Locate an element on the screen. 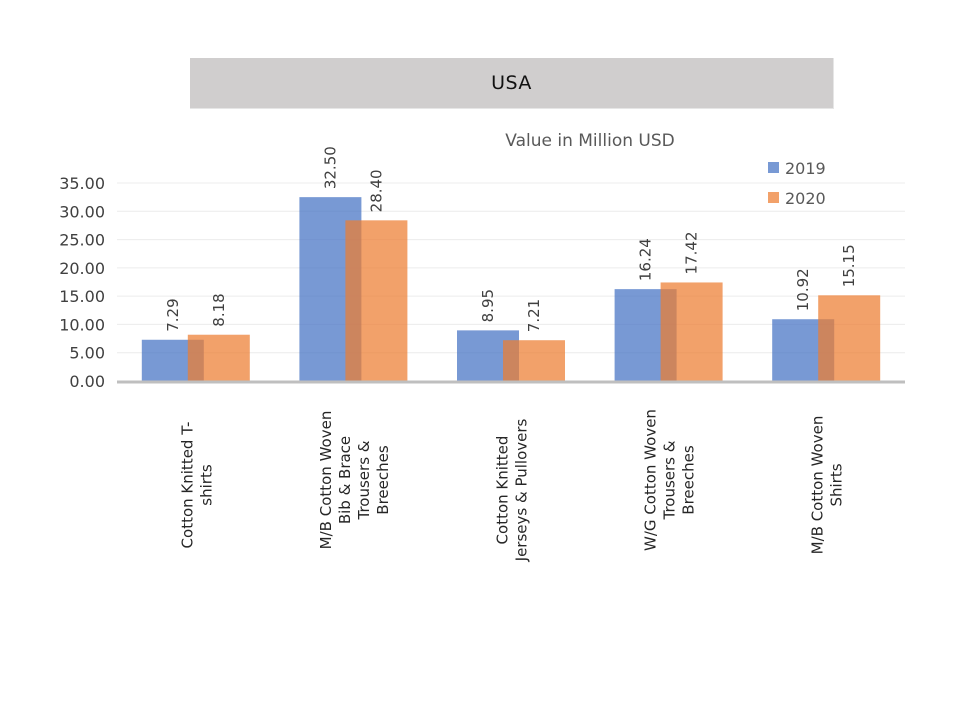  chart-title-banner: USA is located at coordinates (512, 83).